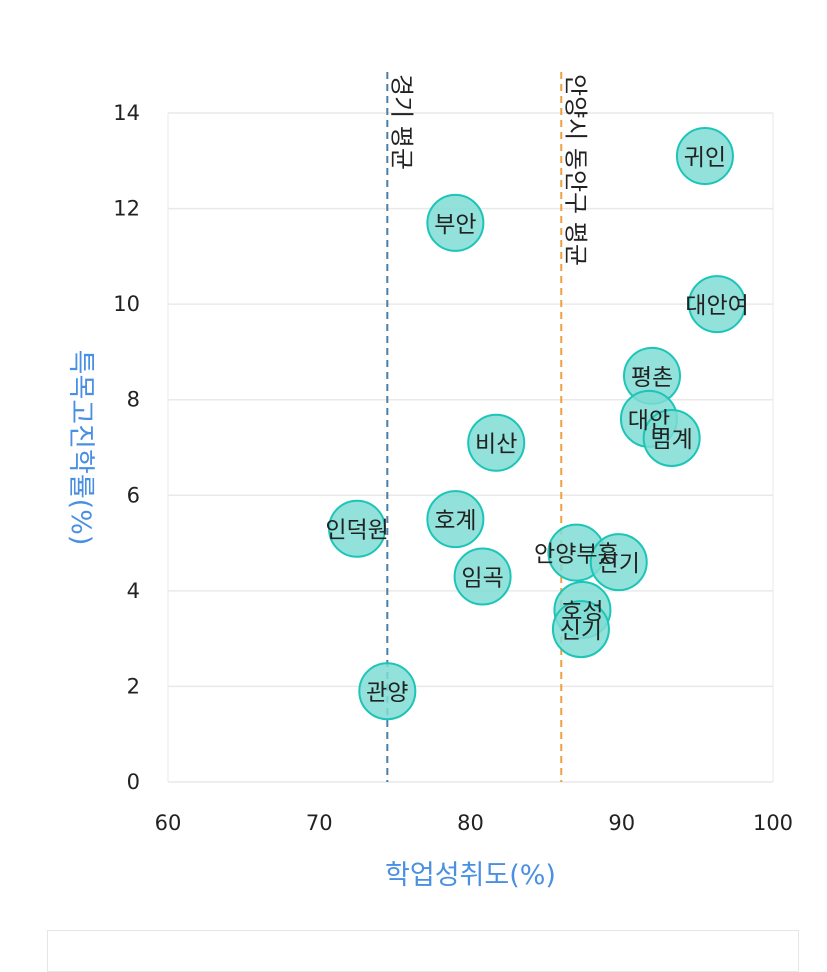  What do you see at coordinates (773, 823) in the screenshot?
I see `x-tick-label: 100` at bounding box center [773, 823].